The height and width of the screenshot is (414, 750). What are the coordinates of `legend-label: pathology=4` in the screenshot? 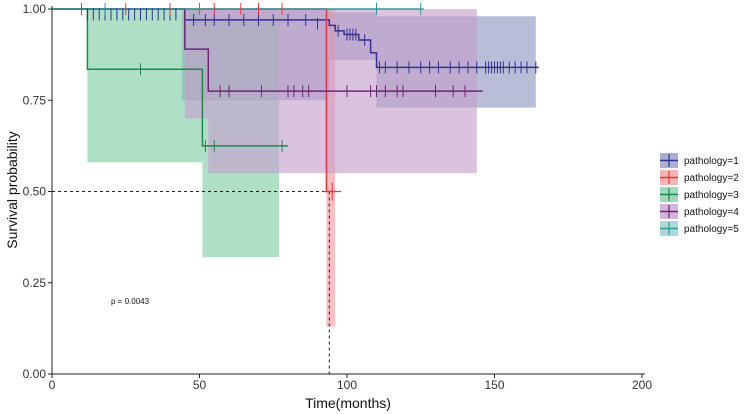 It's located at (711, 212).